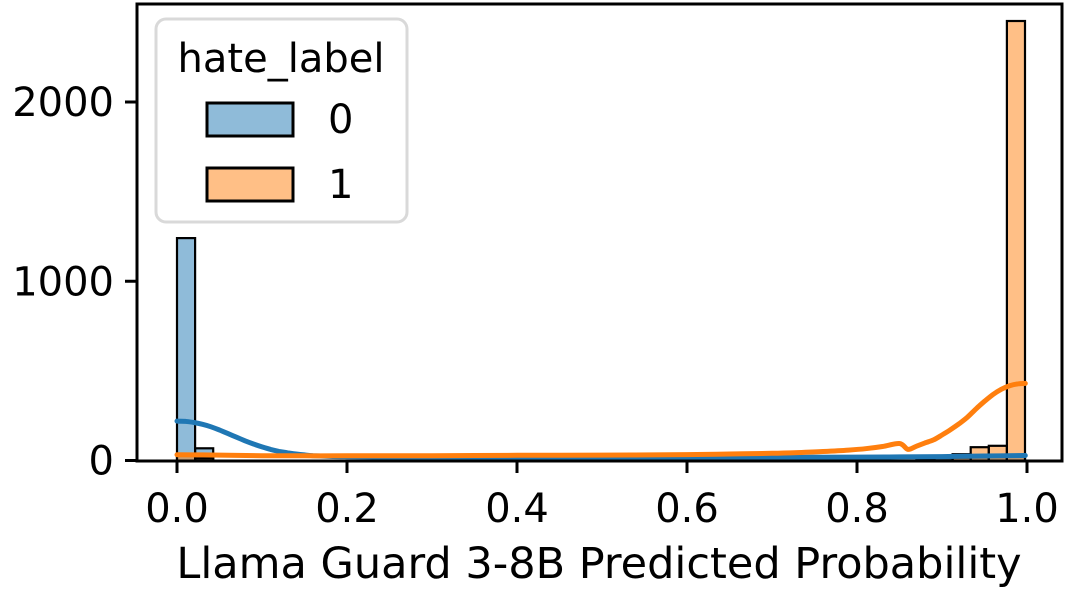  What do you see at coordinates (186, 350) in the screenshot?
I see `hist-bar-label0` at bounding box center [186, 350].